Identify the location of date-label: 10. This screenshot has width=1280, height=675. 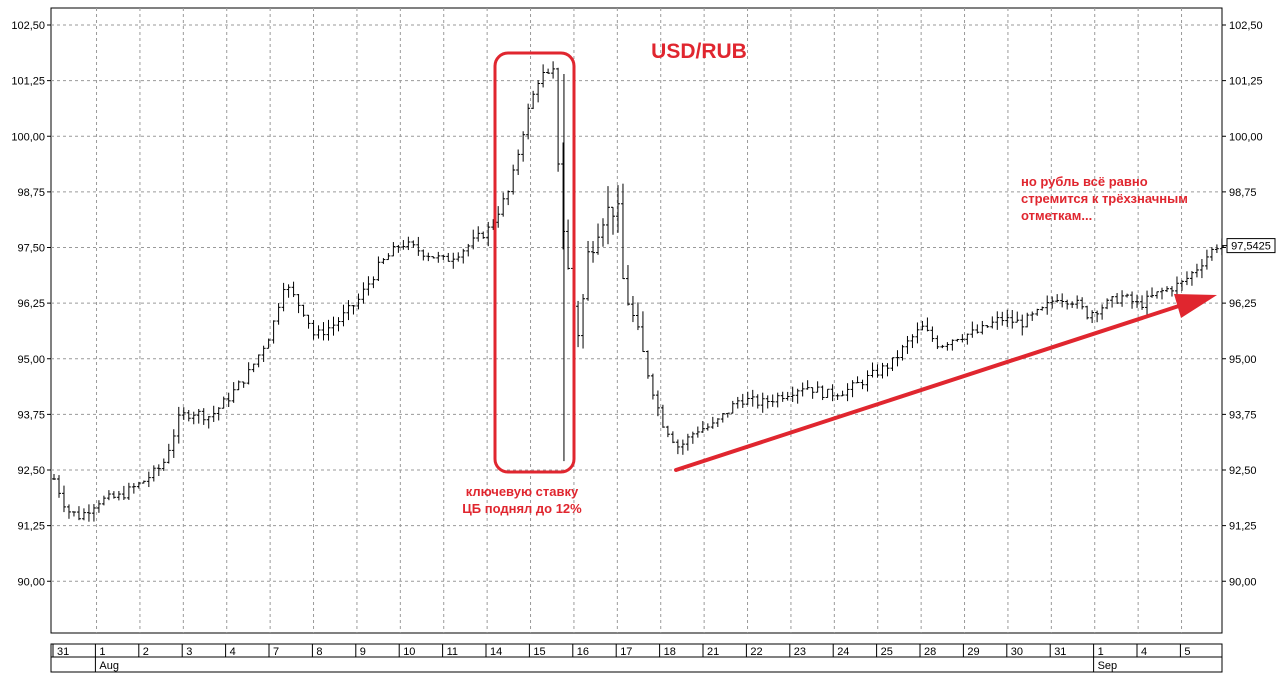
(409, 652).